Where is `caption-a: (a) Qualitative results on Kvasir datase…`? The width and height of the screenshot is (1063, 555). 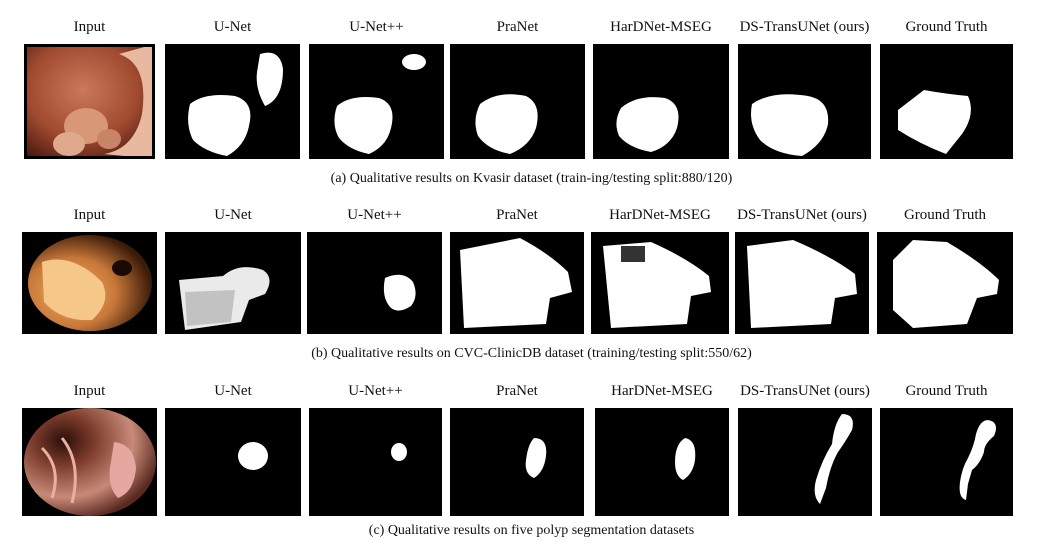
caption-a: (a) Qualitative results on Kvasir datase… is located at coordinates (531, 178).